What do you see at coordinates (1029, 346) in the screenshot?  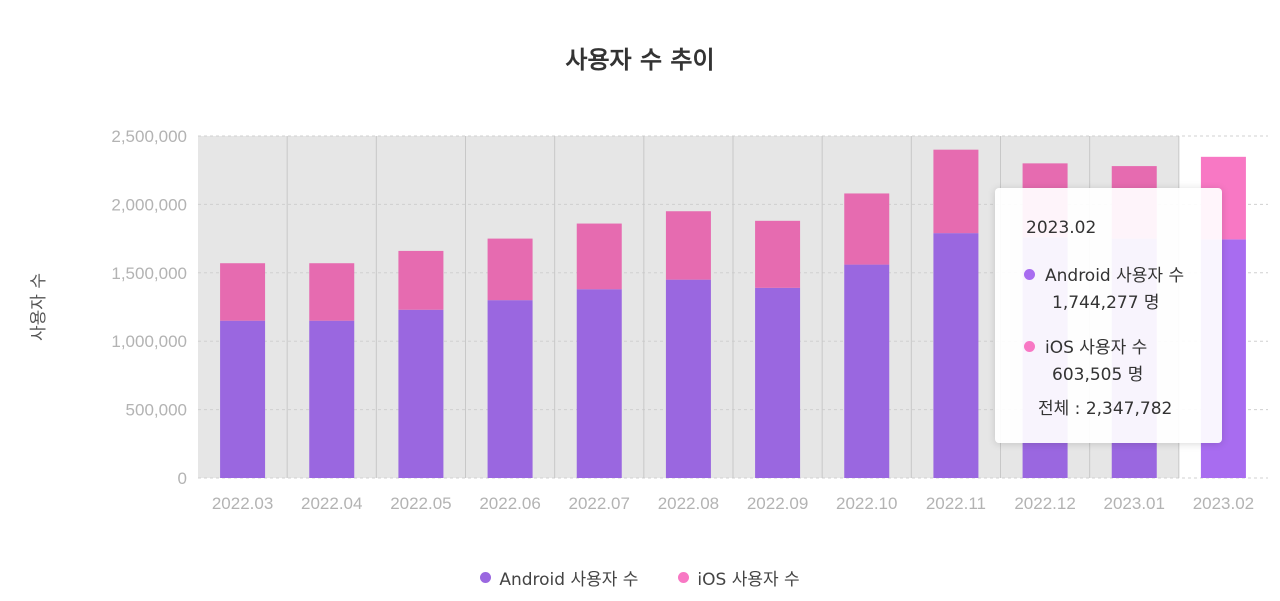 I see `tooltip-ios-dot-icon` at bounding box center [1029, 346].